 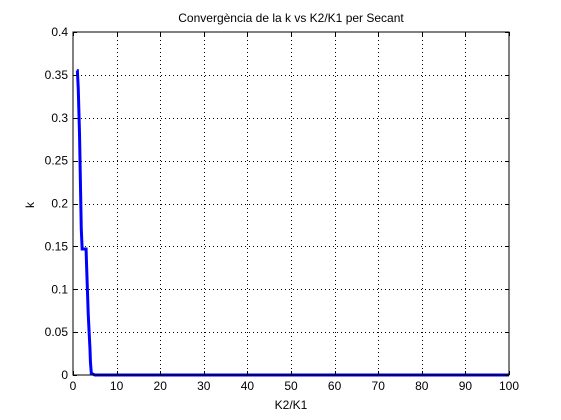 What do you see at coordinates (466, 386) in the screenshot?
I see `x-tick-label: 90` at bounding box center [466, 386].